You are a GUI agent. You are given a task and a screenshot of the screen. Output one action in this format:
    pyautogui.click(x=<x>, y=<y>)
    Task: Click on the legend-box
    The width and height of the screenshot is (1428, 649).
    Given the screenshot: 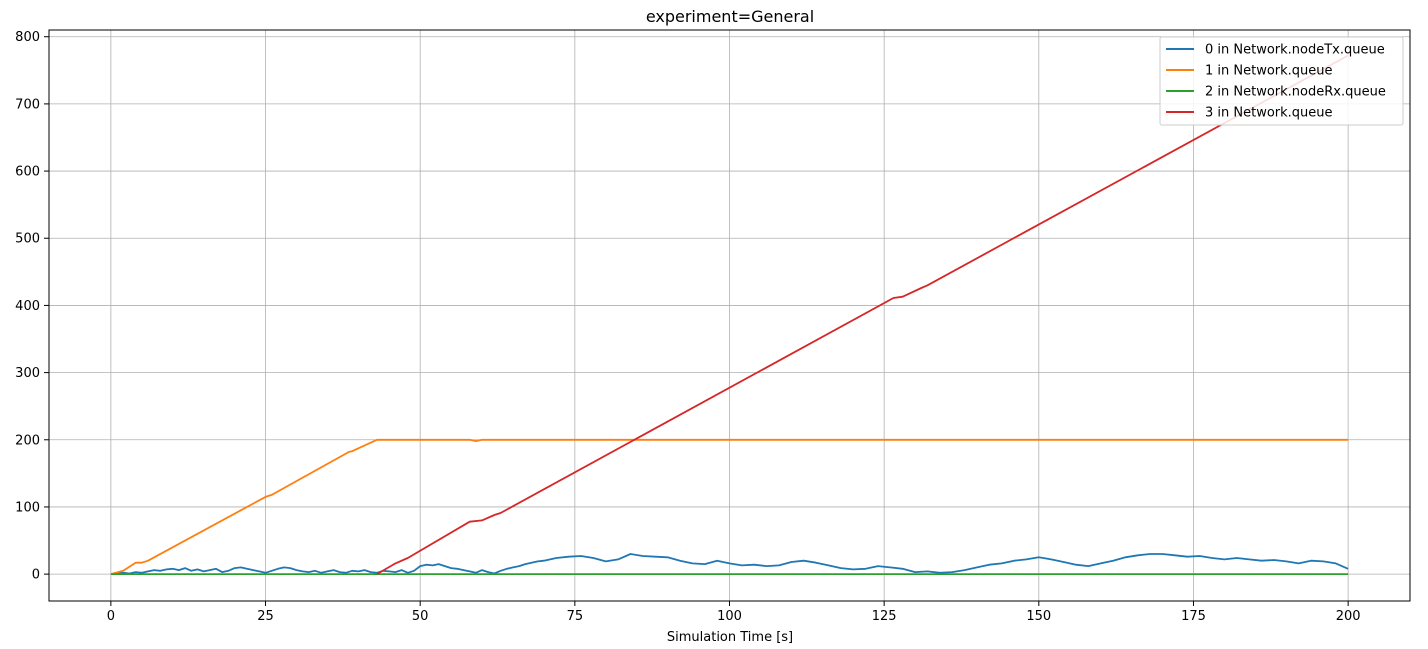 What is the action you would take?
    pyautogui.click(x=1281, y=81)
    